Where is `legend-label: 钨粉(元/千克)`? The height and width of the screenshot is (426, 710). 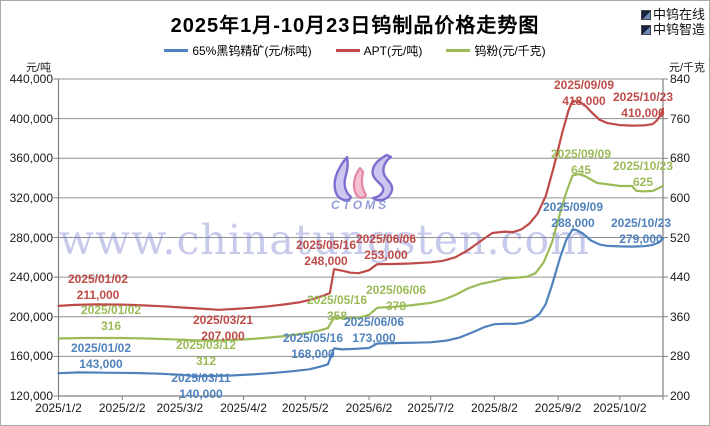 legend-label: 钨粉(元/千克) is located at coordinates (510, 51).